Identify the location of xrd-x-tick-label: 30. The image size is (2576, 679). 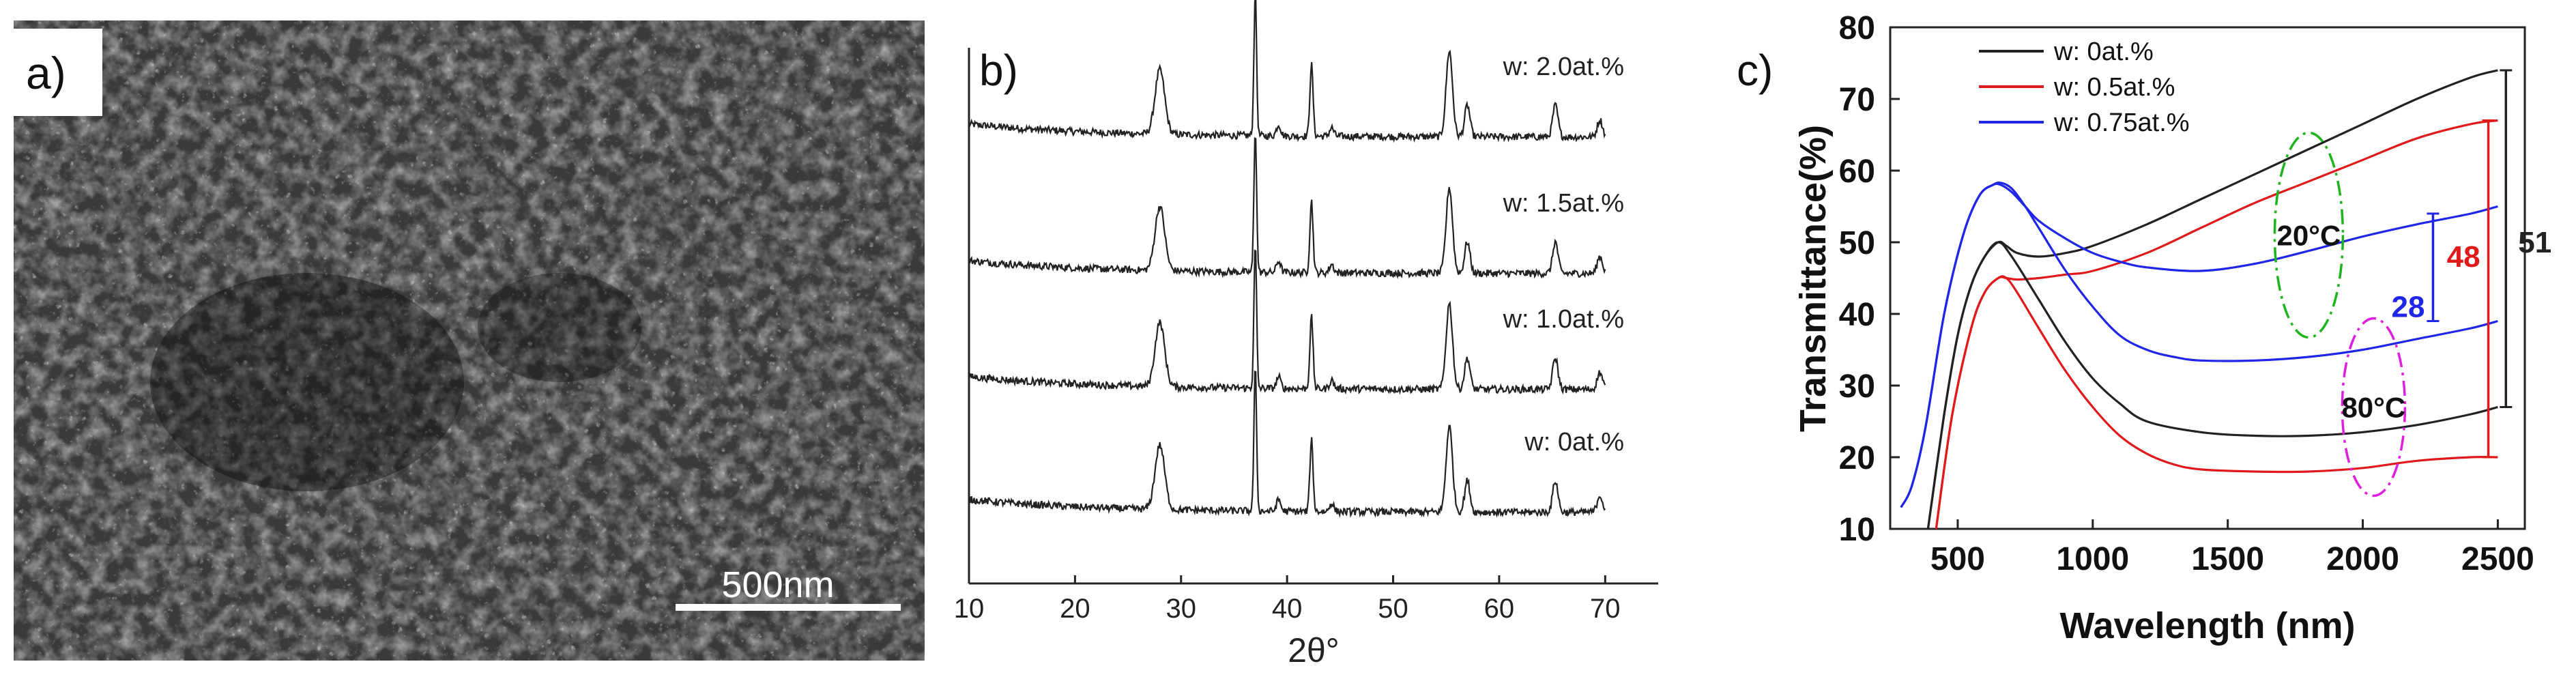
(1181, 609).